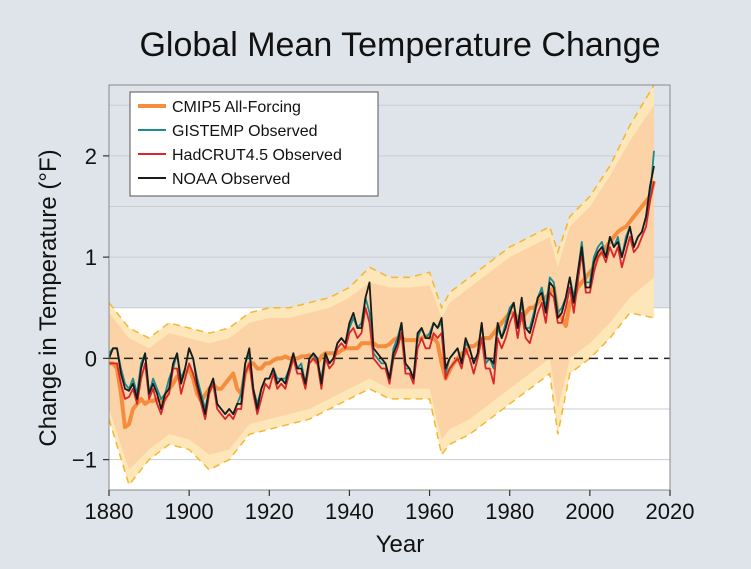 The height and width of the screenshot is (569, 751). Describe the element at coordinates (245, 131) in the screenshot. I see `legend-label-gistemp: GISTEMP Observed` at that location.